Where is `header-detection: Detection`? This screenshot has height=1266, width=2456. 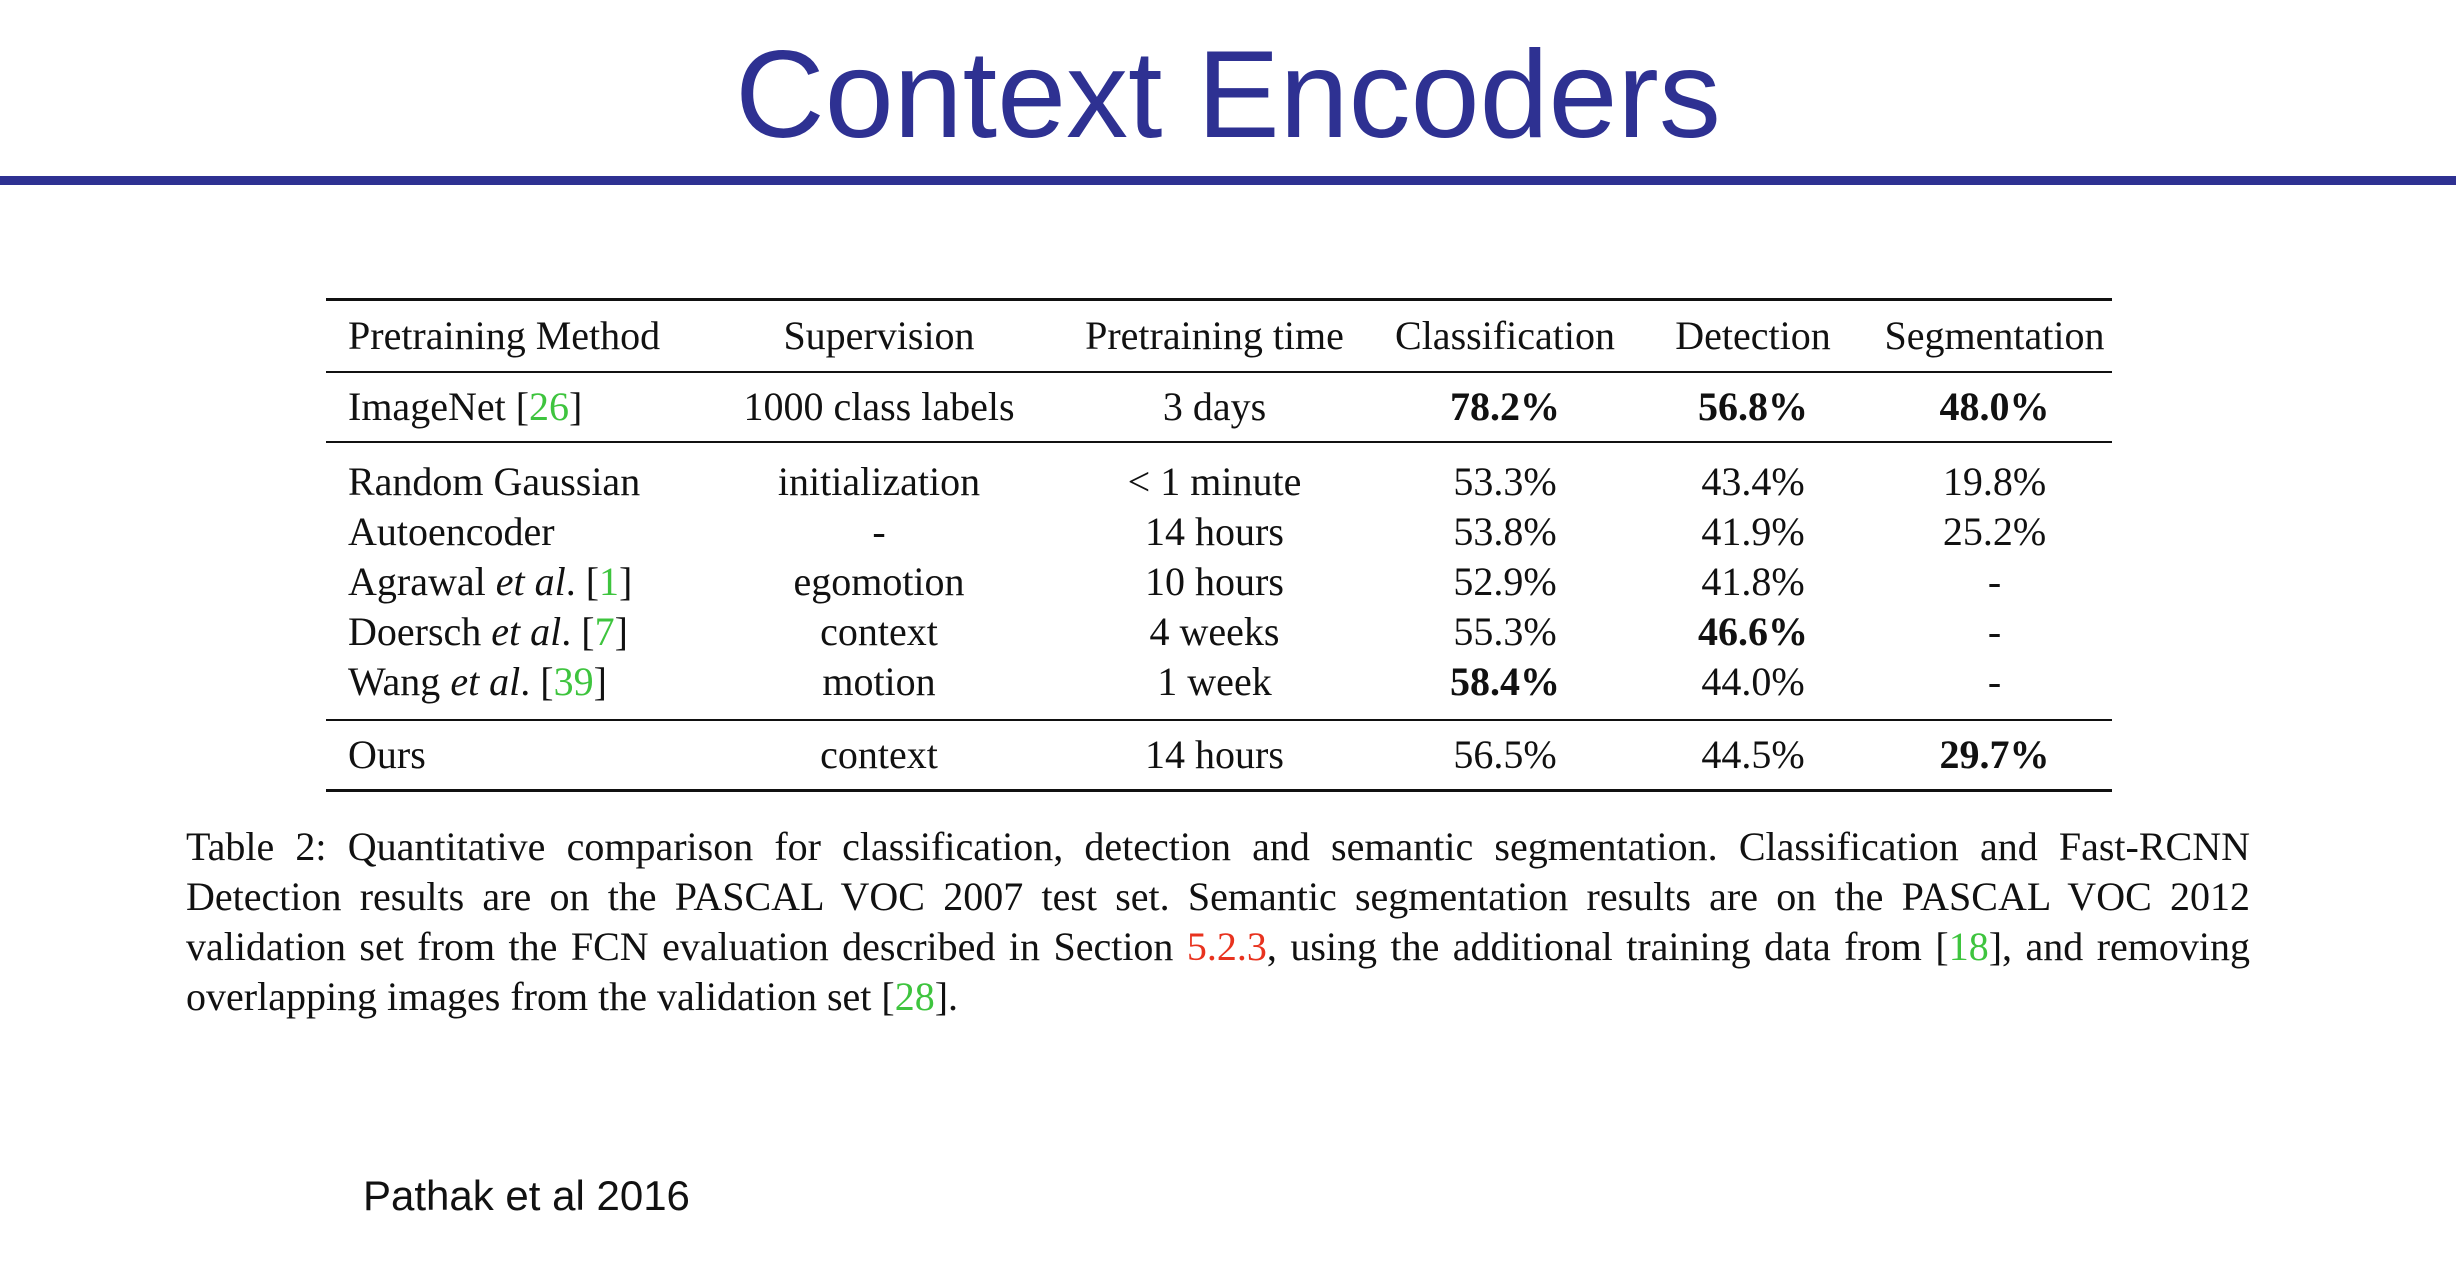 header-detection: Detection is located at coordinates (1753, 336).